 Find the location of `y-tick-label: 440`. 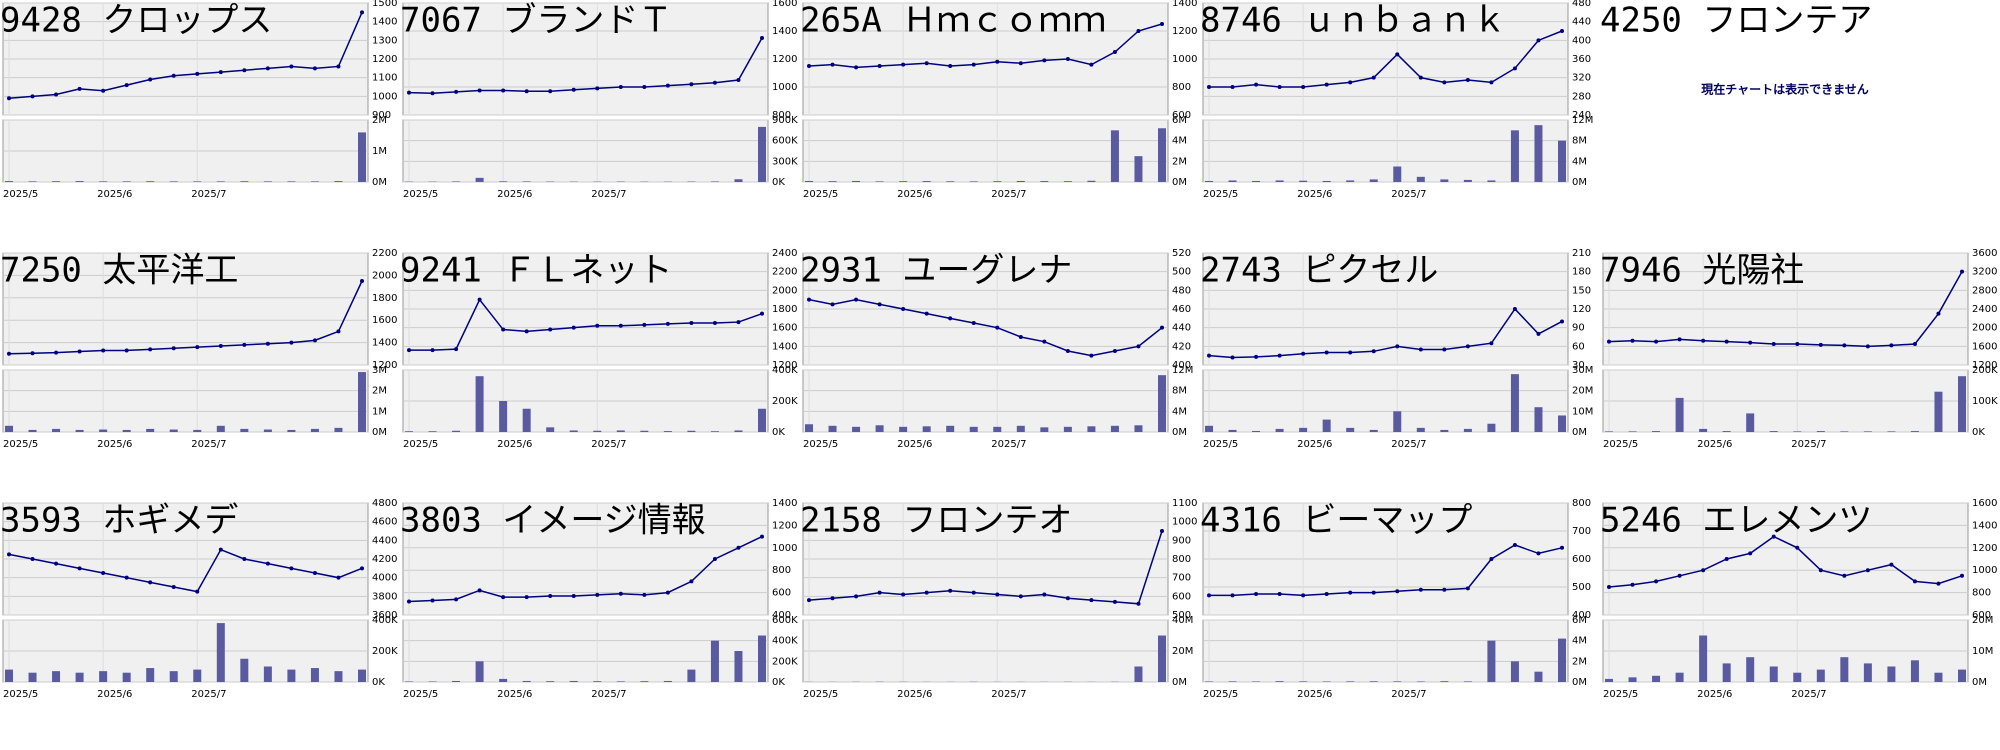

y-tick-label: 440 is located at coordinates (1181, 328).